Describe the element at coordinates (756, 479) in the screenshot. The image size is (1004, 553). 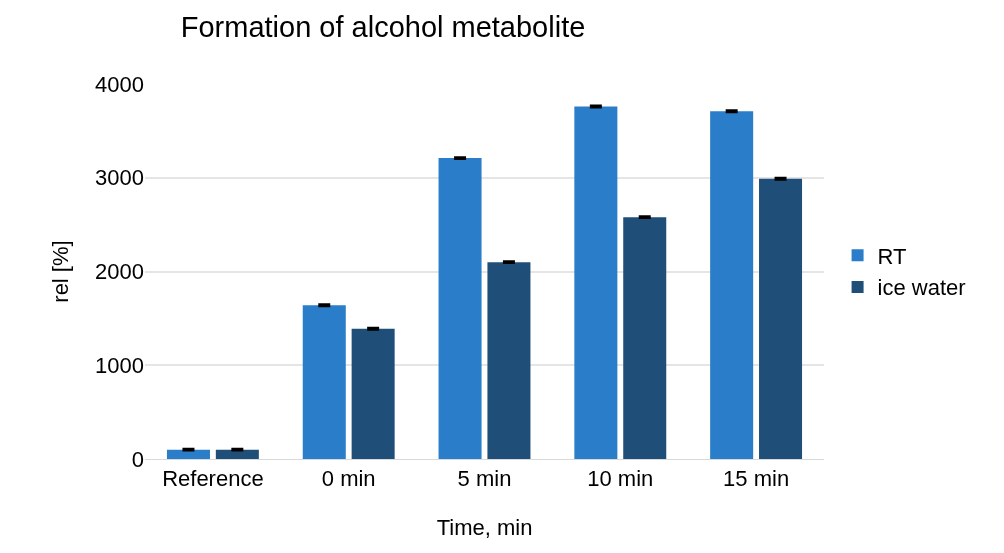
I see `x-tick-label: 15 min` at that location.